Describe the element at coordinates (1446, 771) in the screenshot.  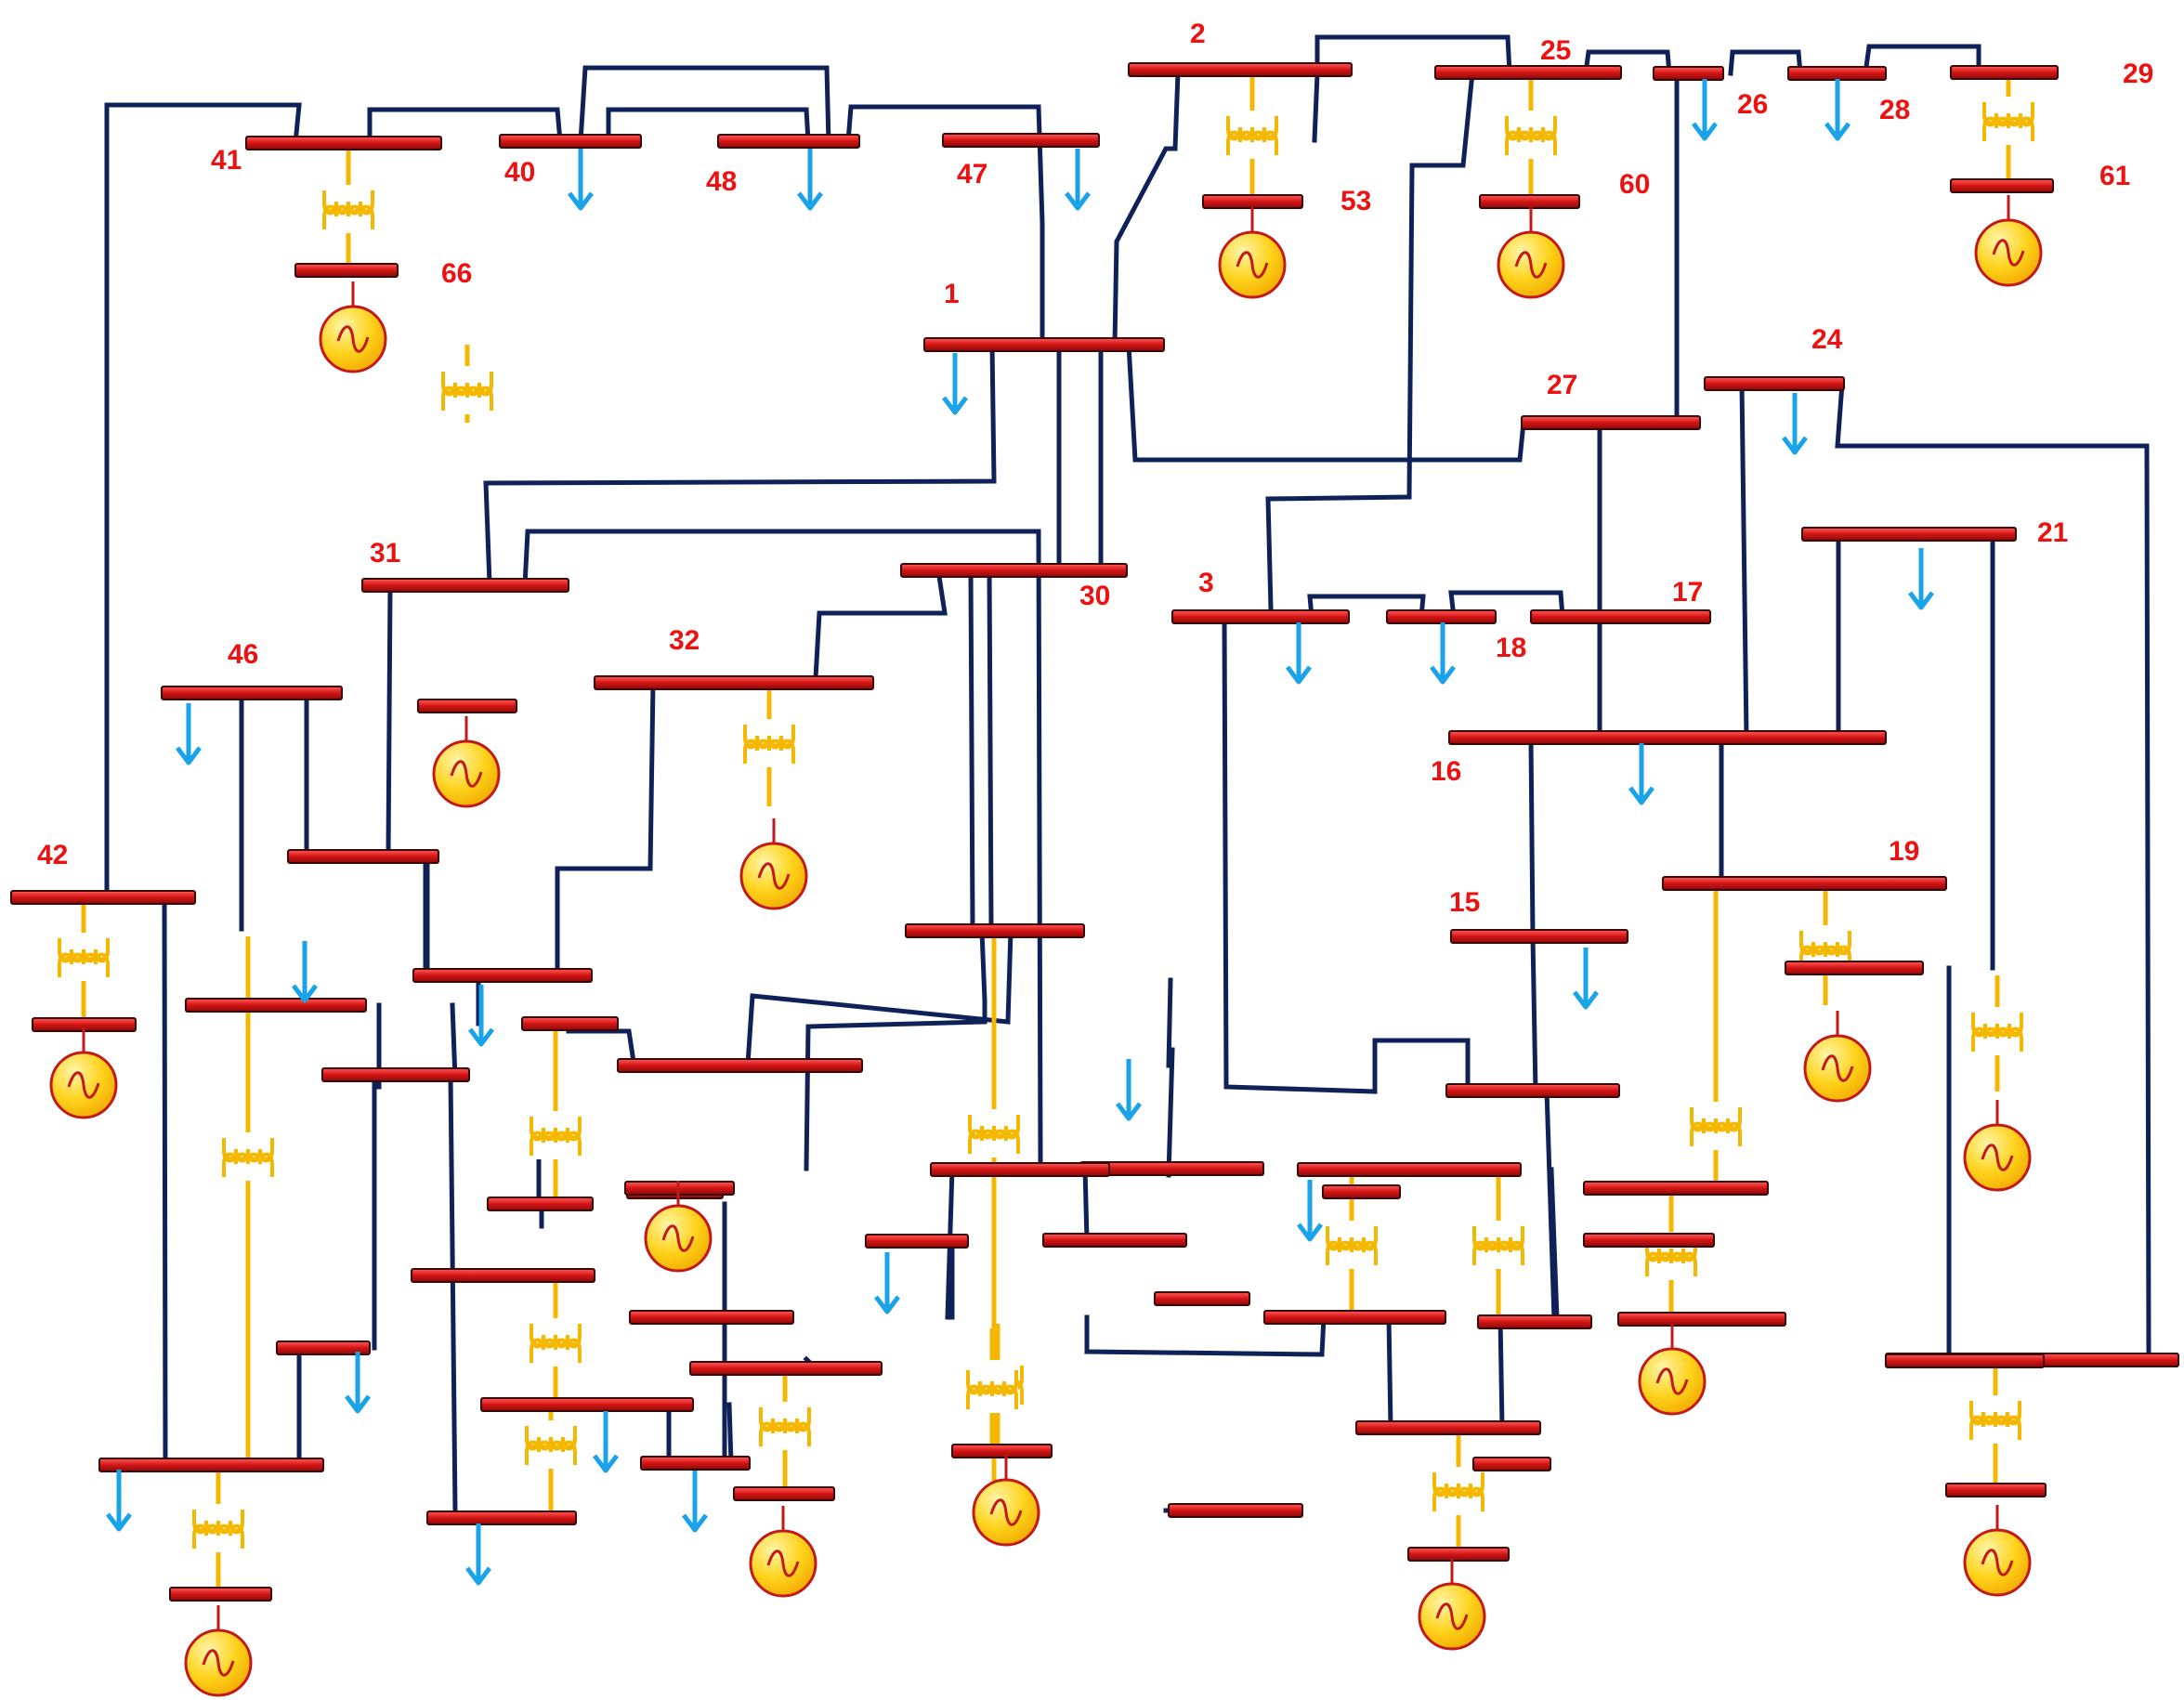
I see `bus-label-16: 16` at that location.